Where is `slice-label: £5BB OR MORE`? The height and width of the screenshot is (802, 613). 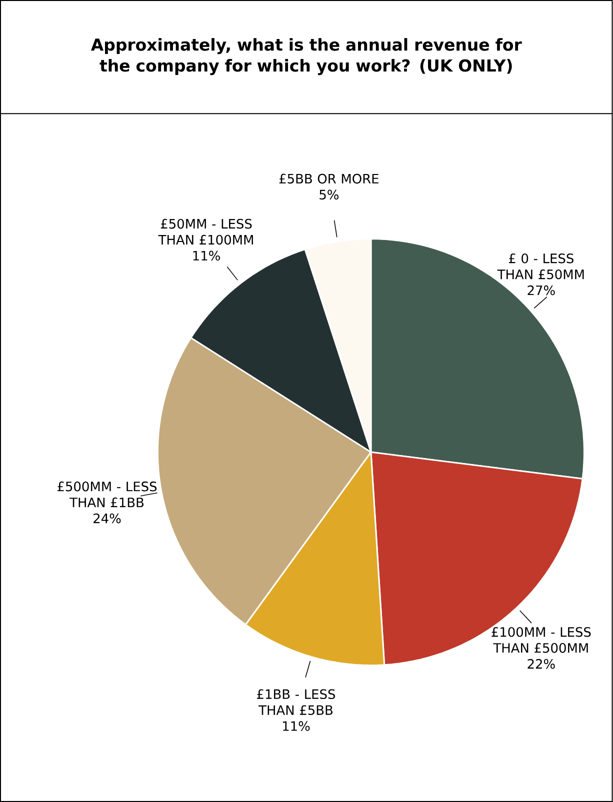
slice-label: £5BB OR MORE is located at coordinates (329, 179).